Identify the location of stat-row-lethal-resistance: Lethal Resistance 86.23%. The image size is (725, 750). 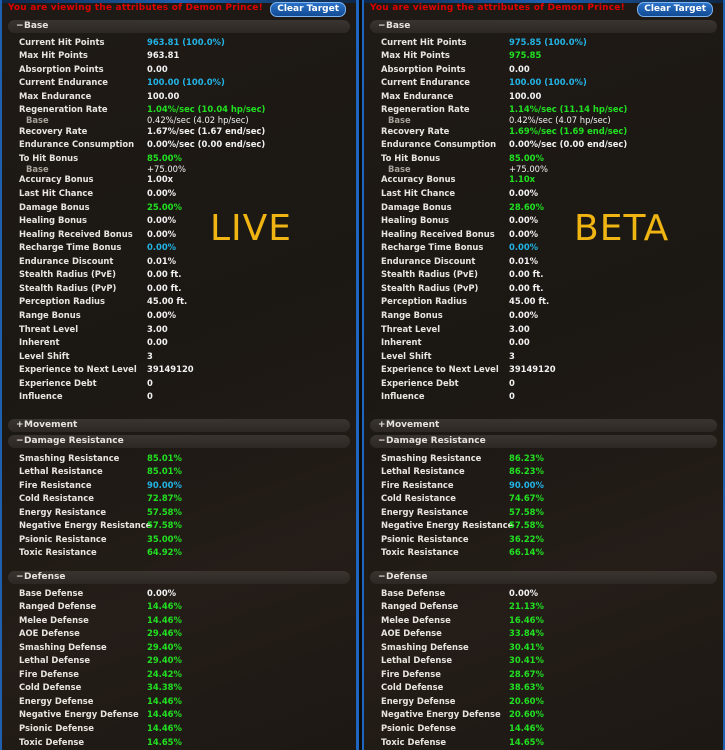
(549, 471).